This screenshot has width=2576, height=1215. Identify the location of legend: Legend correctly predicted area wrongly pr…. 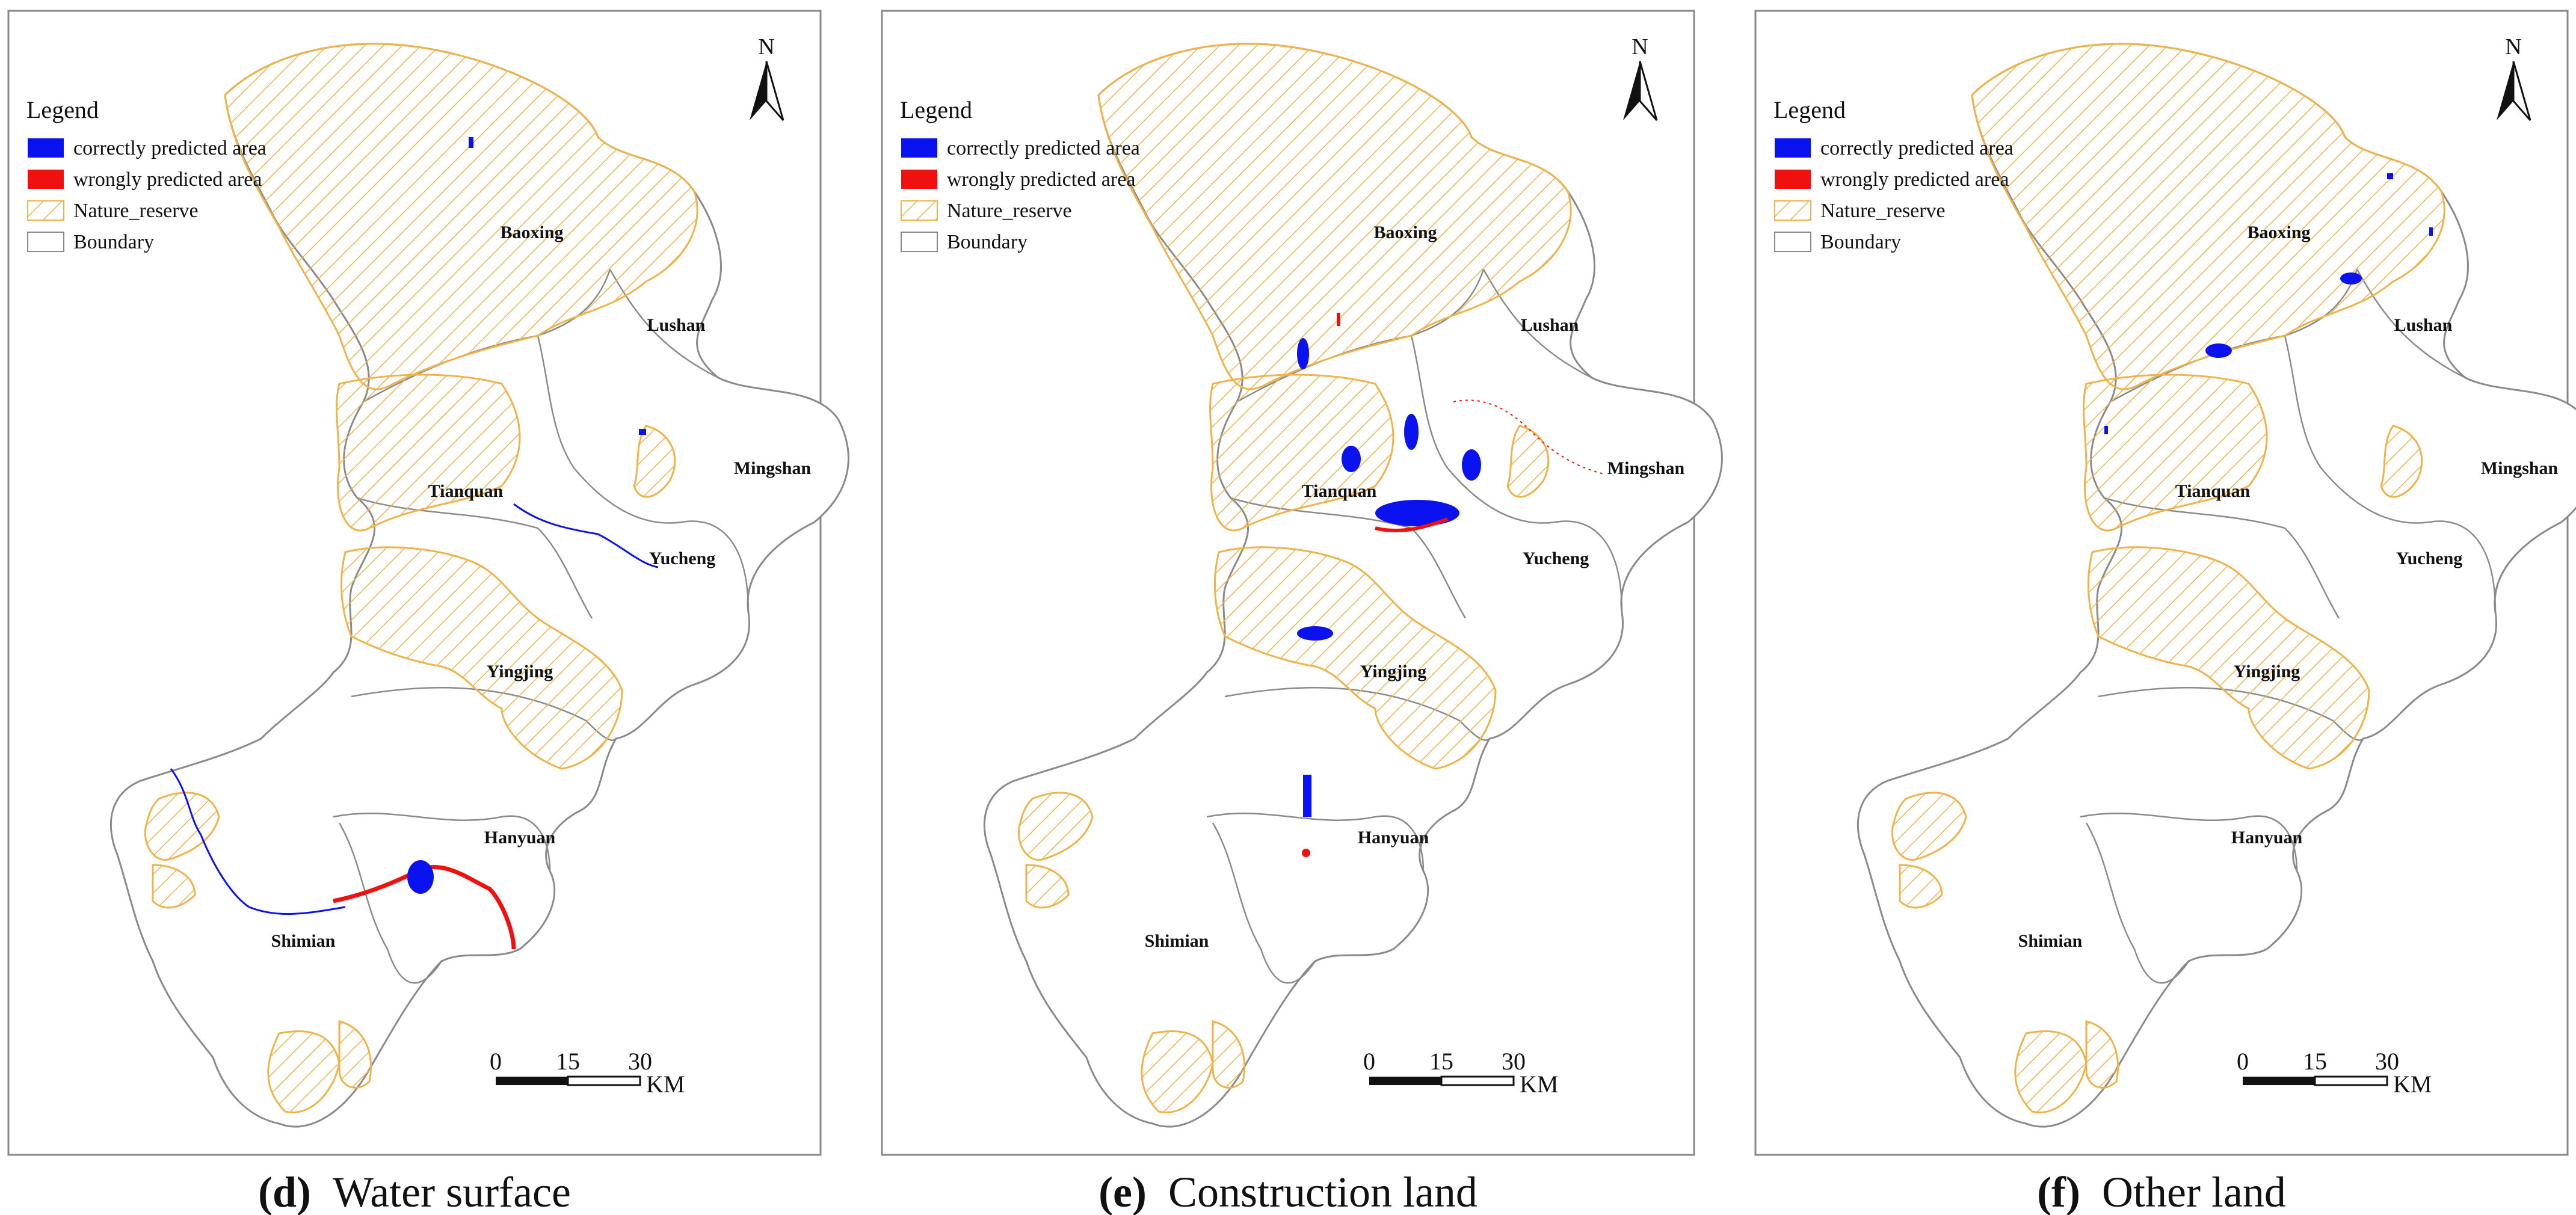
(1893, 174).